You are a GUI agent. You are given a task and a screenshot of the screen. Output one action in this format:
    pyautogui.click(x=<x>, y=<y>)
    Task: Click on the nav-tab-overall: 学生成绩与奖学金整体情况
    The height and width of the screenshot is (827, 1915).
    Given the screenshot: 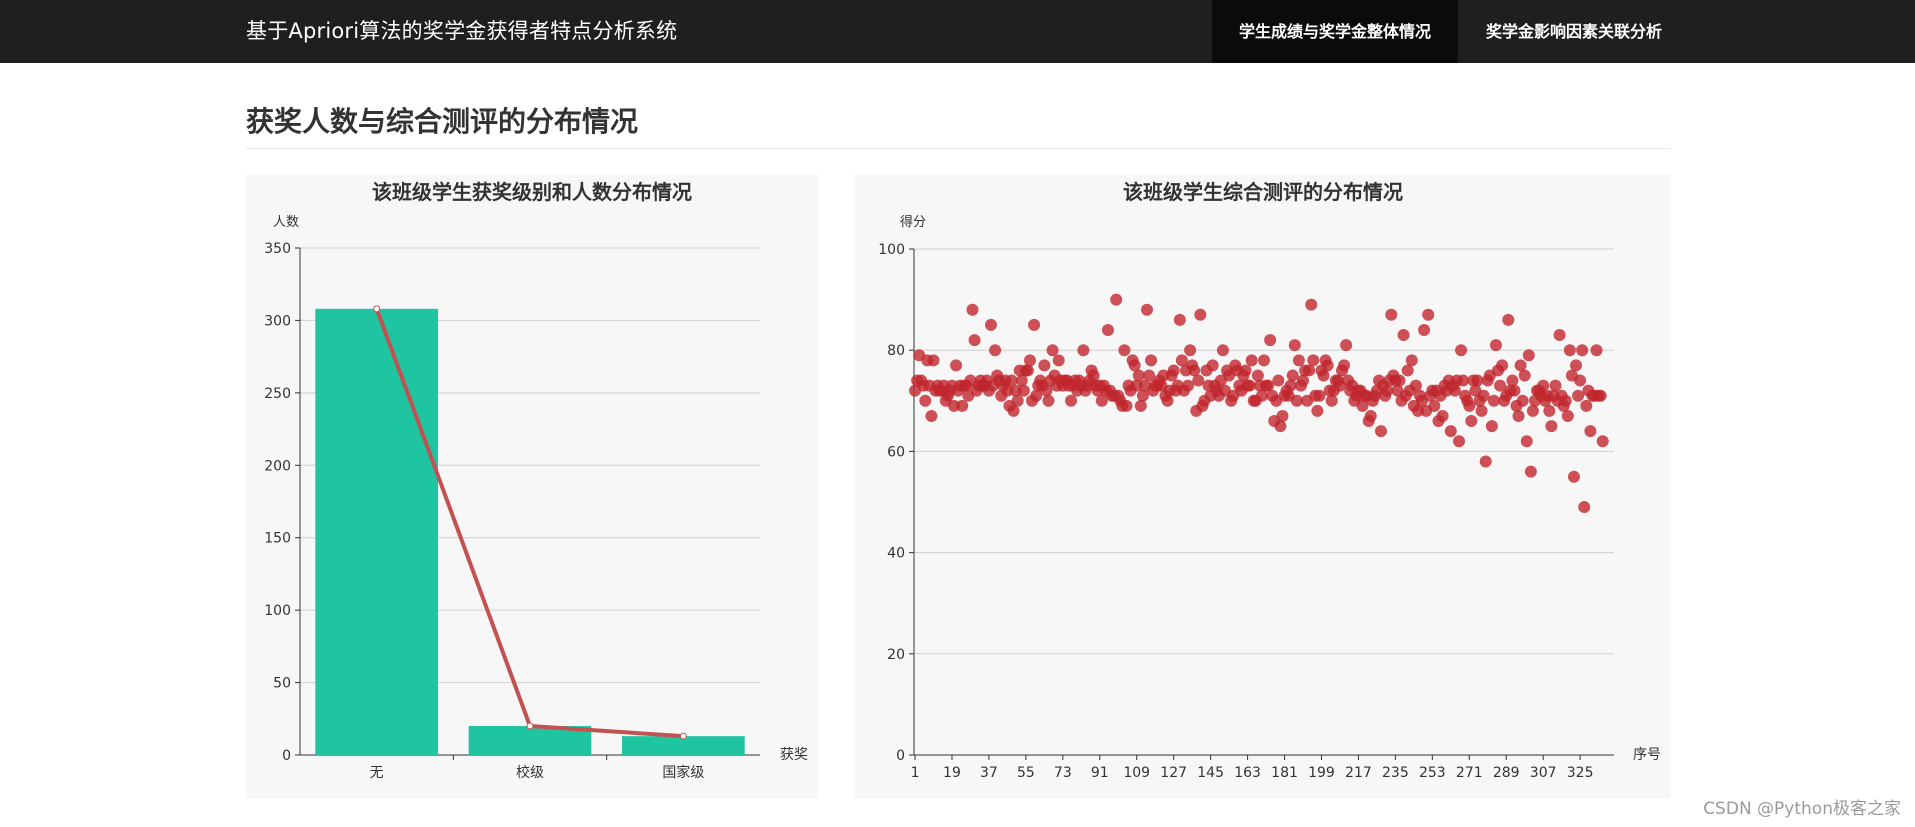 What is the action you would take?
    pyautogui.click(x=1335, y=31)
    